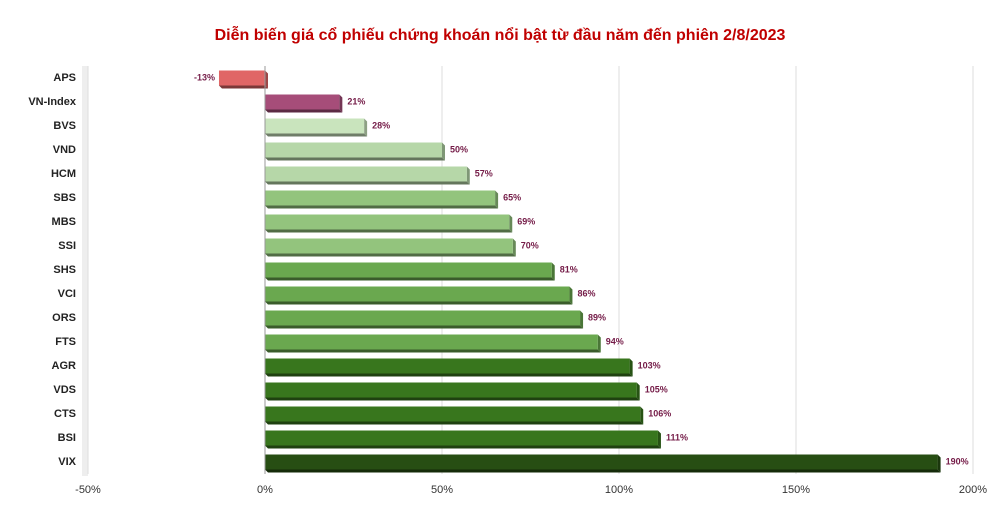  Describe the element at coordinates (64, 390) in the screenshot. I see `y-tick-label: VDS` at that location.